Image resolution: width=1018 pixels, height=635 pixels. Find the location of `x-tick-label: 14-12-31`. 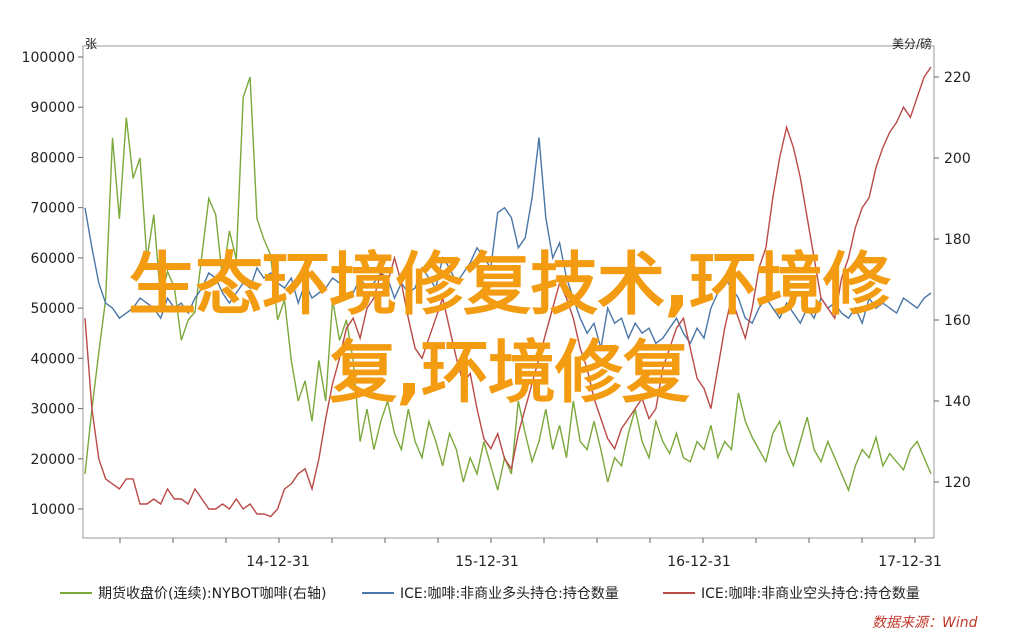

x-tick-label: 14-12-31 is located at coordinates (278, 562).